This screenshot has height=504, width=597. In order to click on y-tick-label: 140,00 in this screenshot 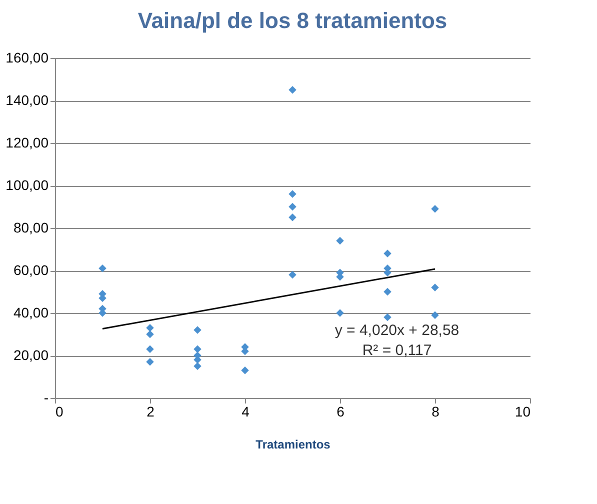, I will do `click(27, 100)`.